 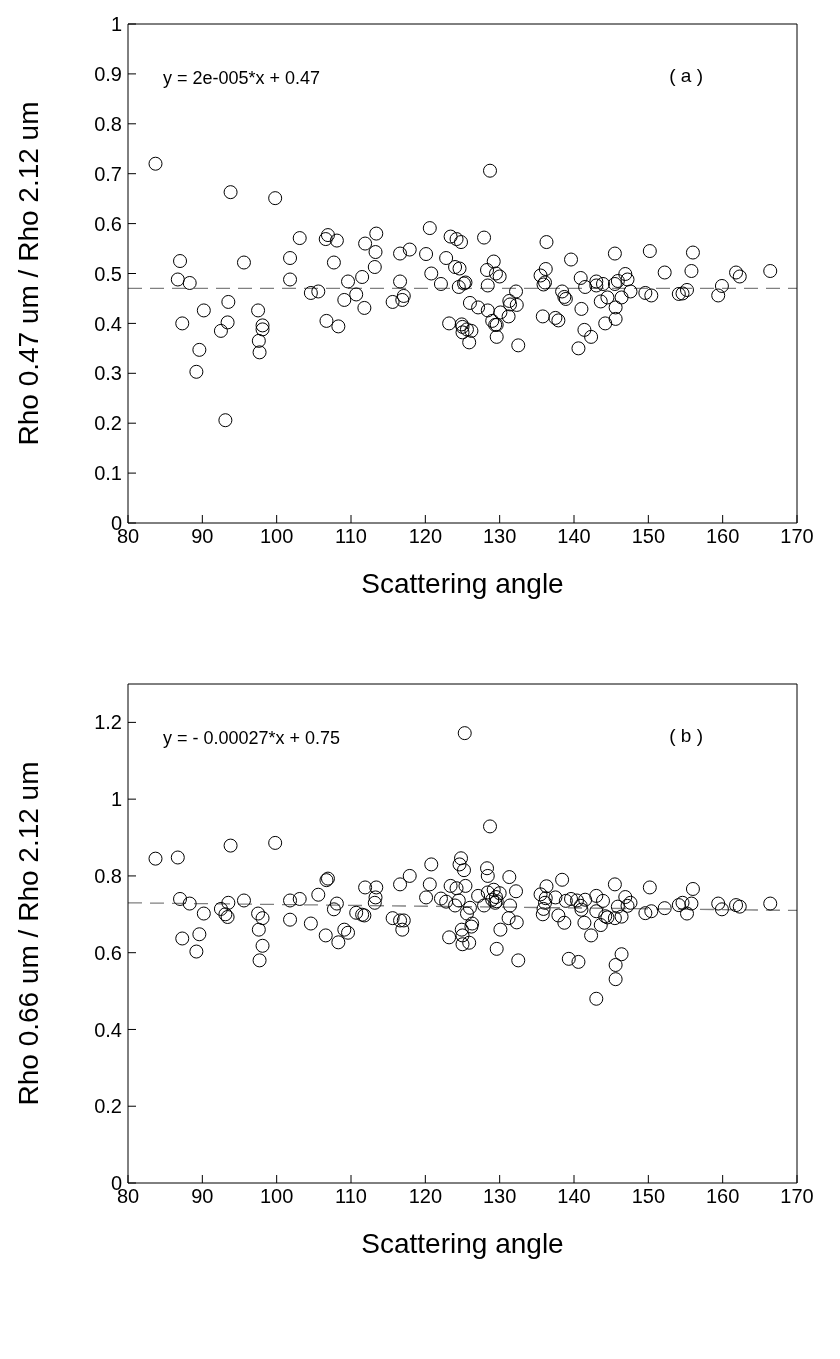 What do you see at coordinates (108, 373) in the screenshot?
I see `y-tick-label: 0.3` at bounding box center [108, 373].